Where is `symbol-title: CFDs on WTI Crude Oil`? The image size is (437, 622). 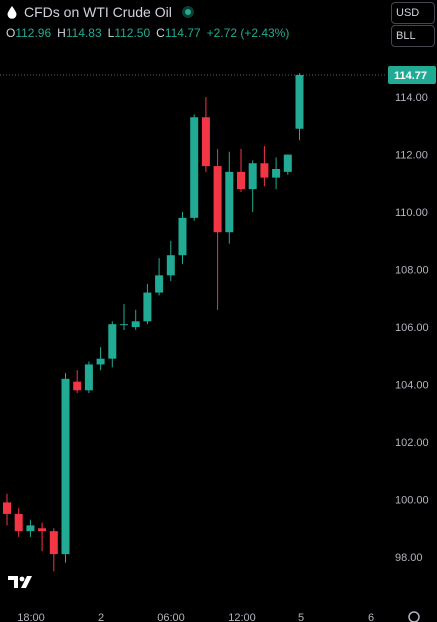
symbol-title: CFDs on WTI Crude Oil is located at coordinates (98, 12).